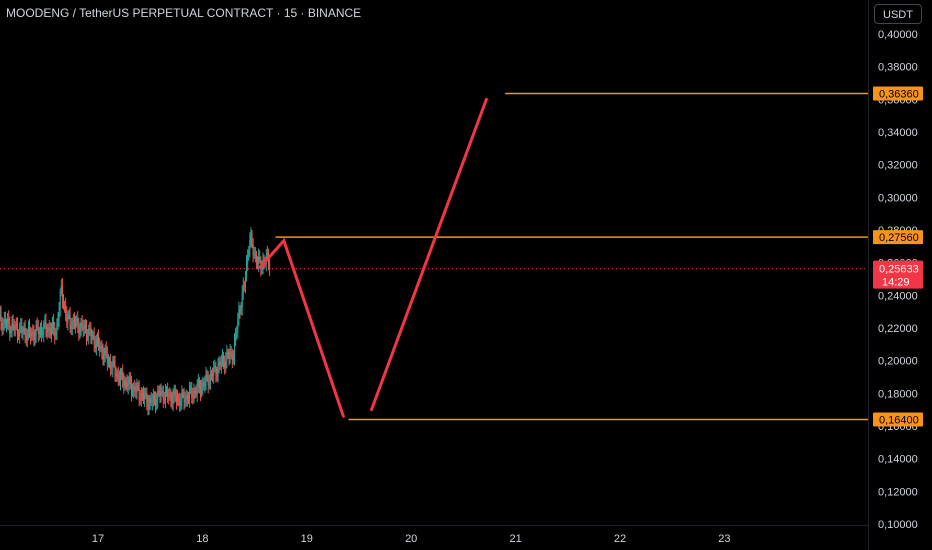 This screenshot has width=932, height=550. Describe the element at coordinates (898, 525) in the screenshot. I see `y-tick-label: 0,10000` at that location.